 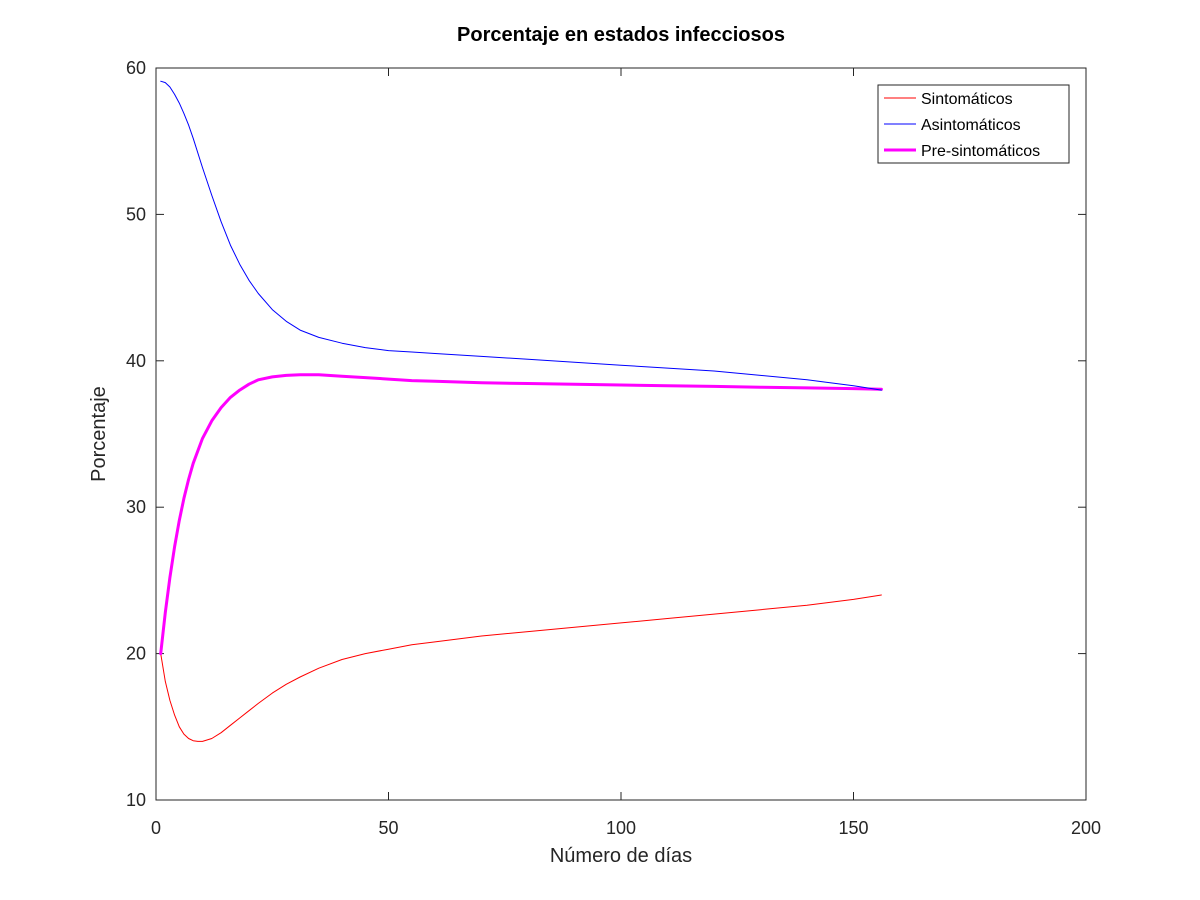 I want to click on x-tick-label: 200, so click(x=1086, y=828).